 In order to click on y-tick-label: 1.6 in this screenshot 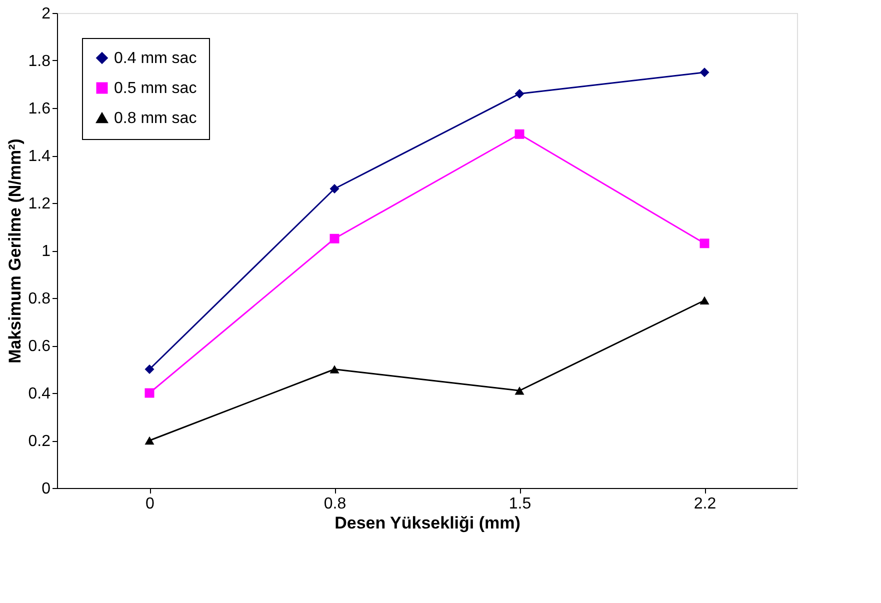, I will do `click(39, 109)`.